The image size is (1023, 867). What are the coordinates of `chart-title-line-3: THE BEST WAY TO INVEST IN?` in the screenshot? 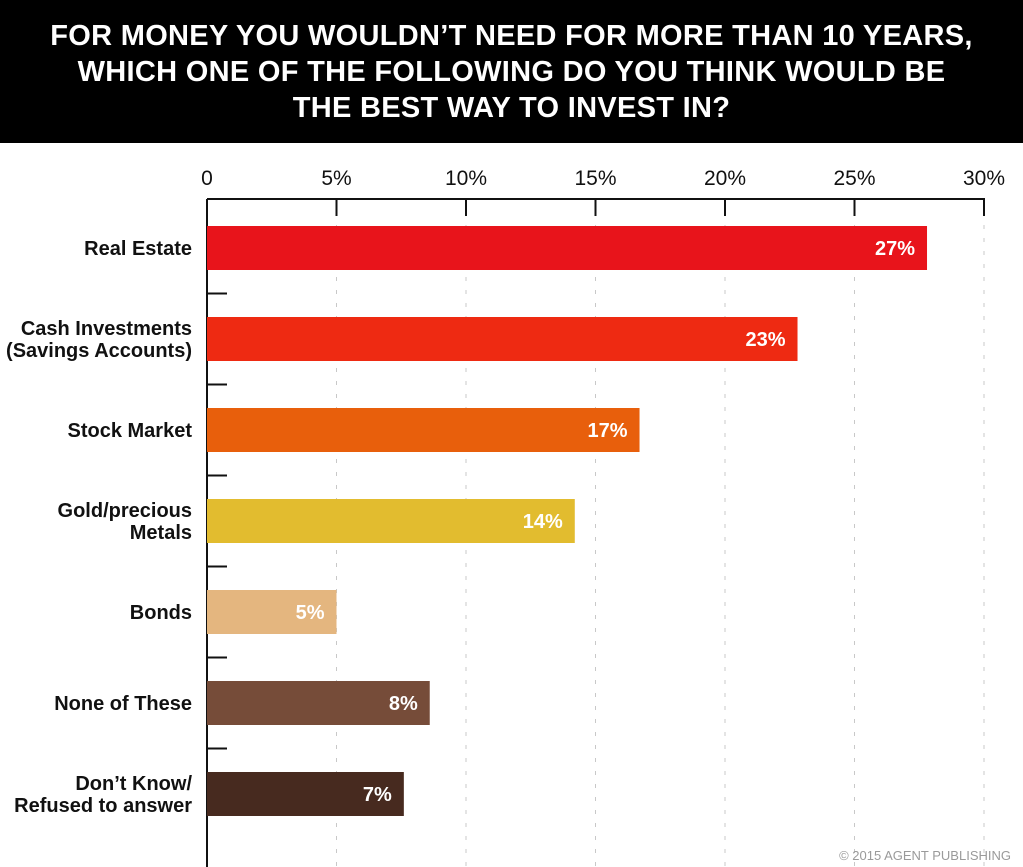 It's located at (511, 107).